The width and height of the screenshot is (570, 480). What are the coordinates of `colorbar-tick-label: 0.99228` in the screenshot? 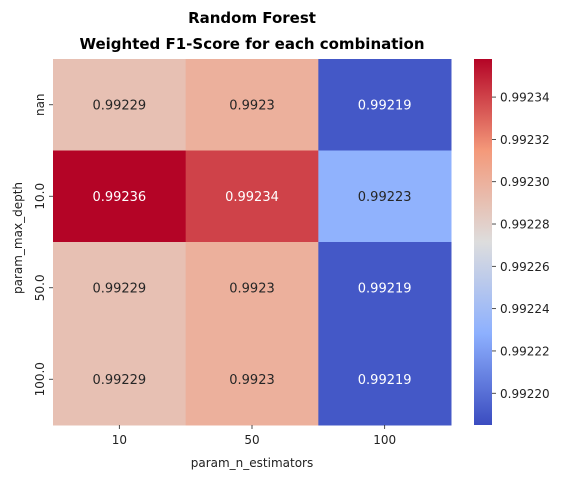 It's located at (525, 225).